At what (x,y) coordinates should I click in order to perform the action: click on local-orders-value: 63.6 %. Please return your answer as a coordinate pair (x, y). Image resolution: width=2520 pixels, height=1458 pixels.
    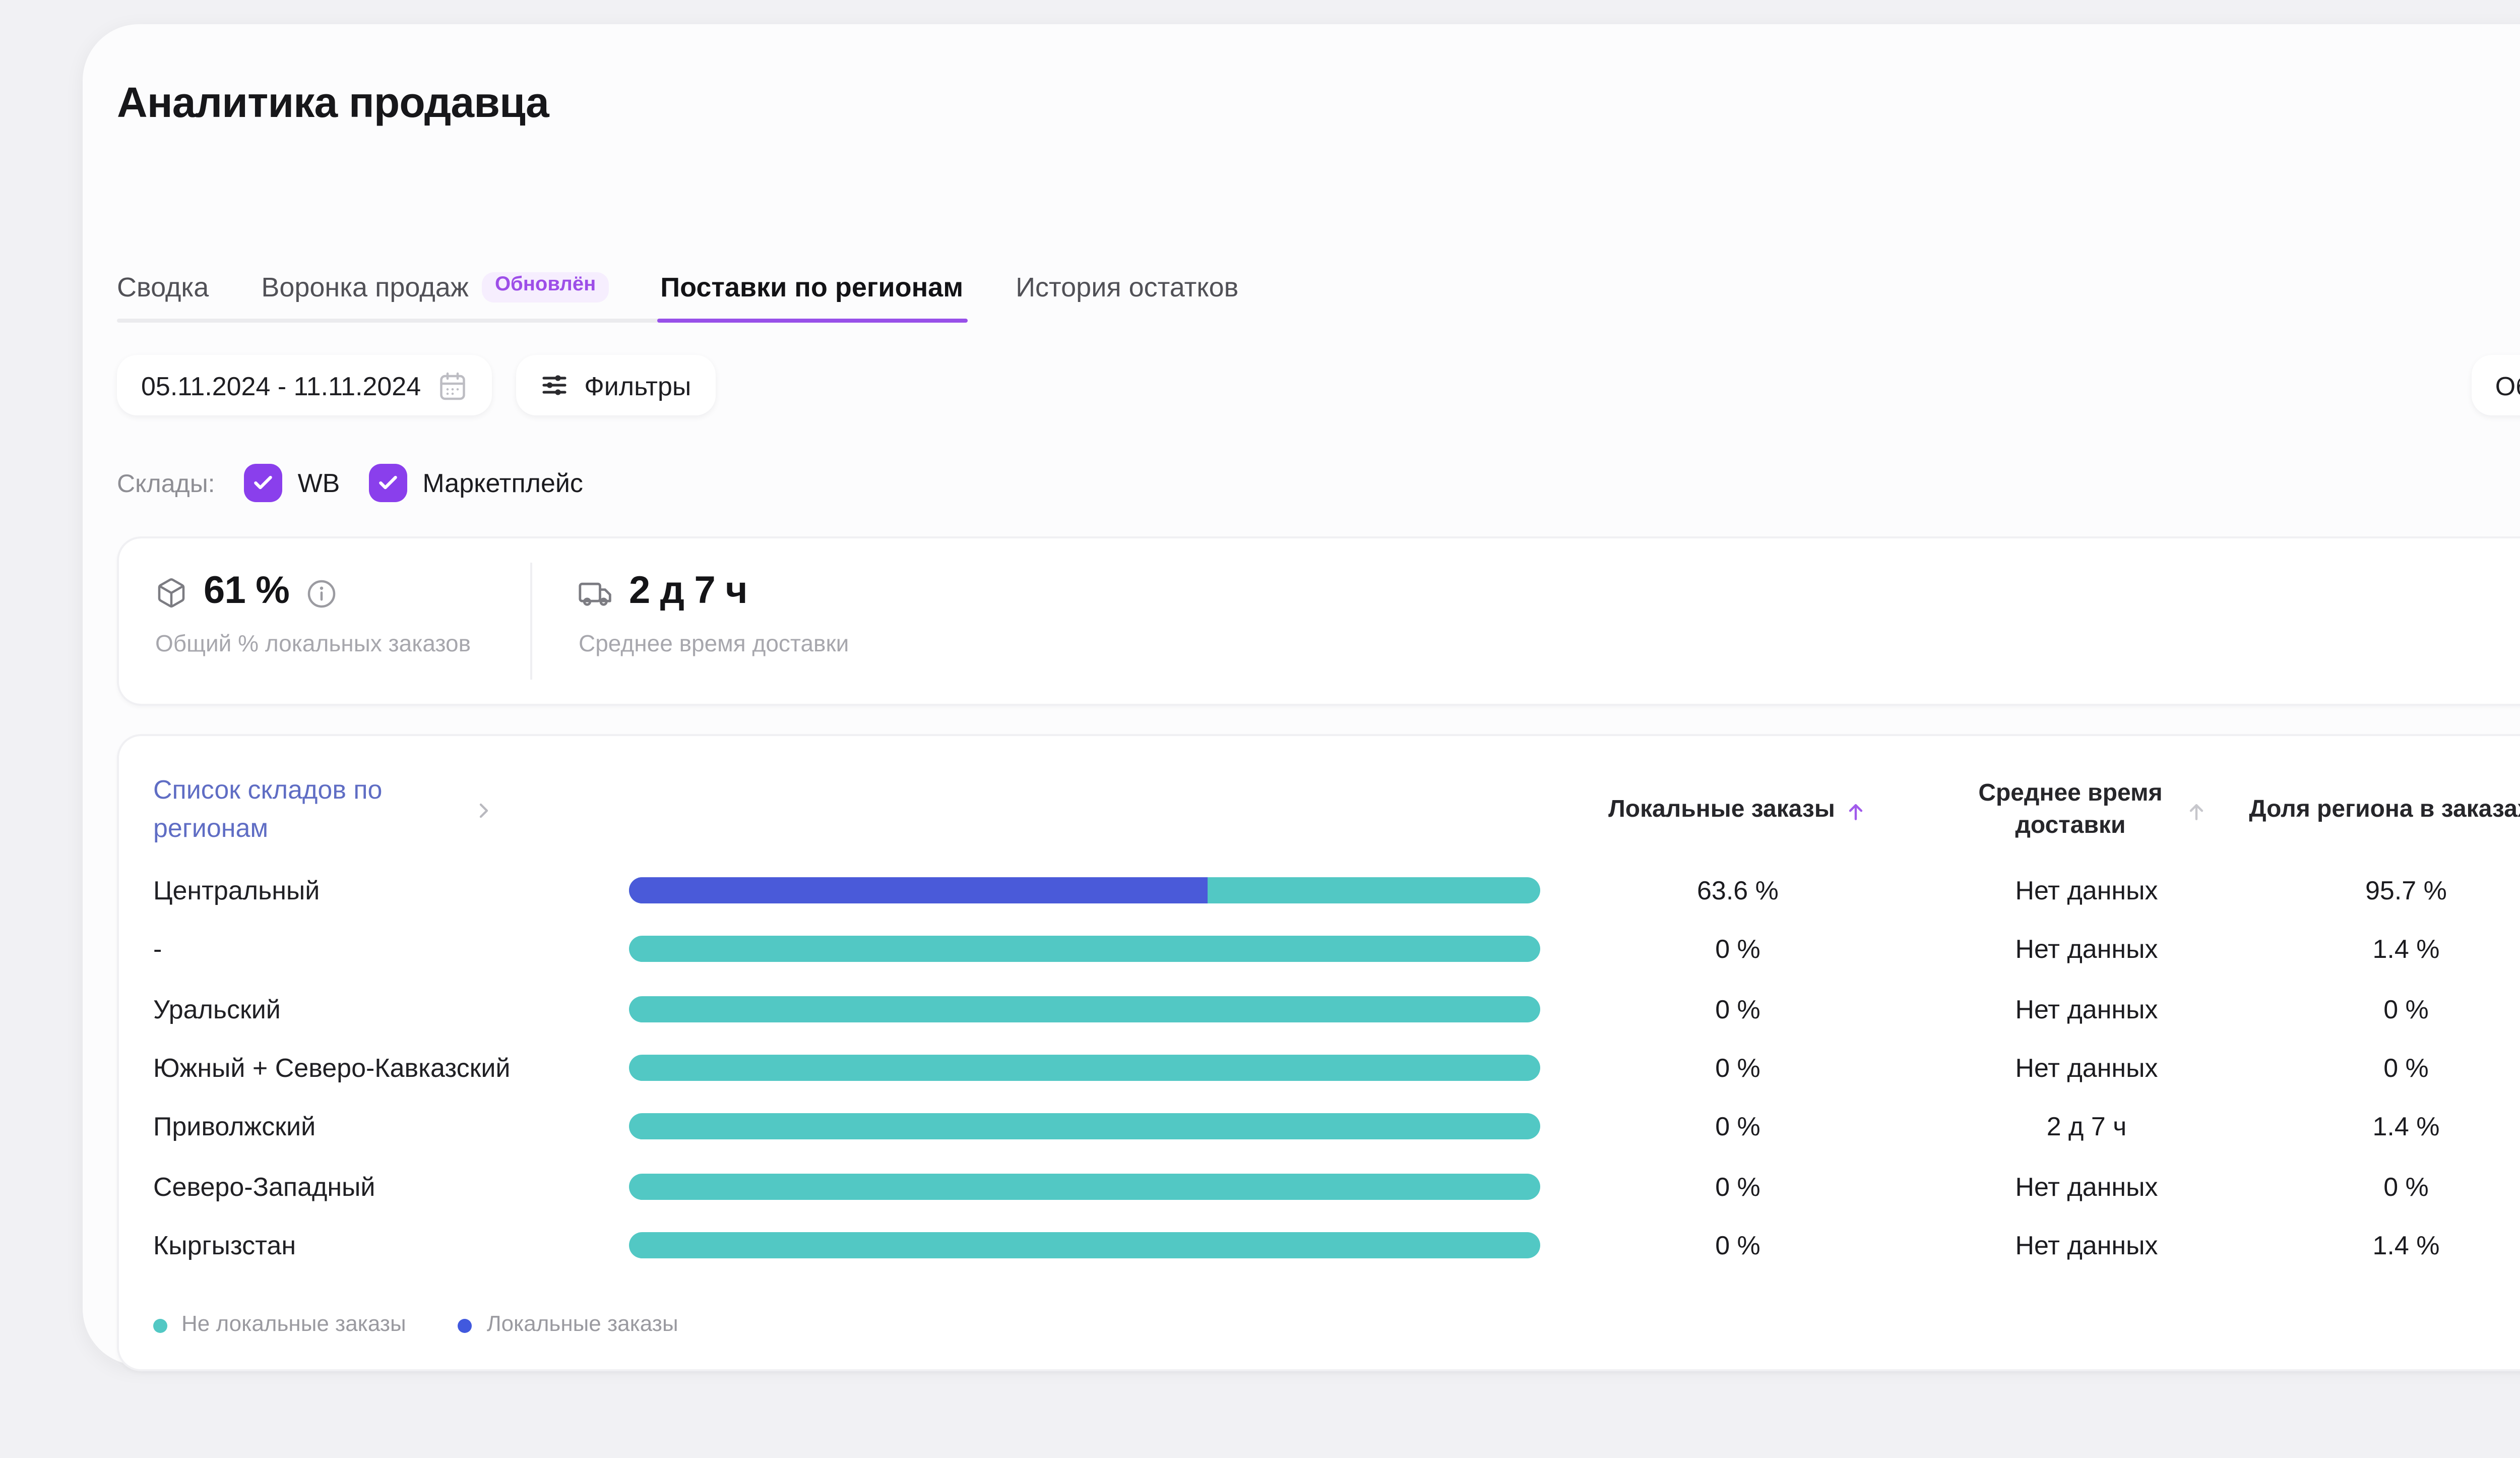
    Looking at the image, I should click on (1738, 890).